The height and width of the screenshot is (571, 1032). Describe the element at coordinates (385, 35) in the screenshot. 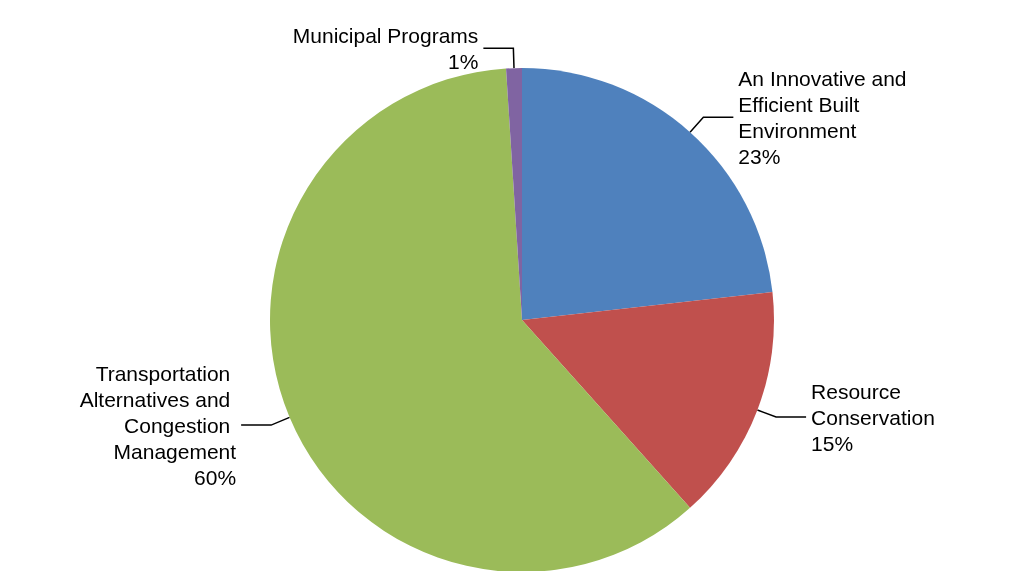

I see `slice-label: Municipal Programs` at that location.